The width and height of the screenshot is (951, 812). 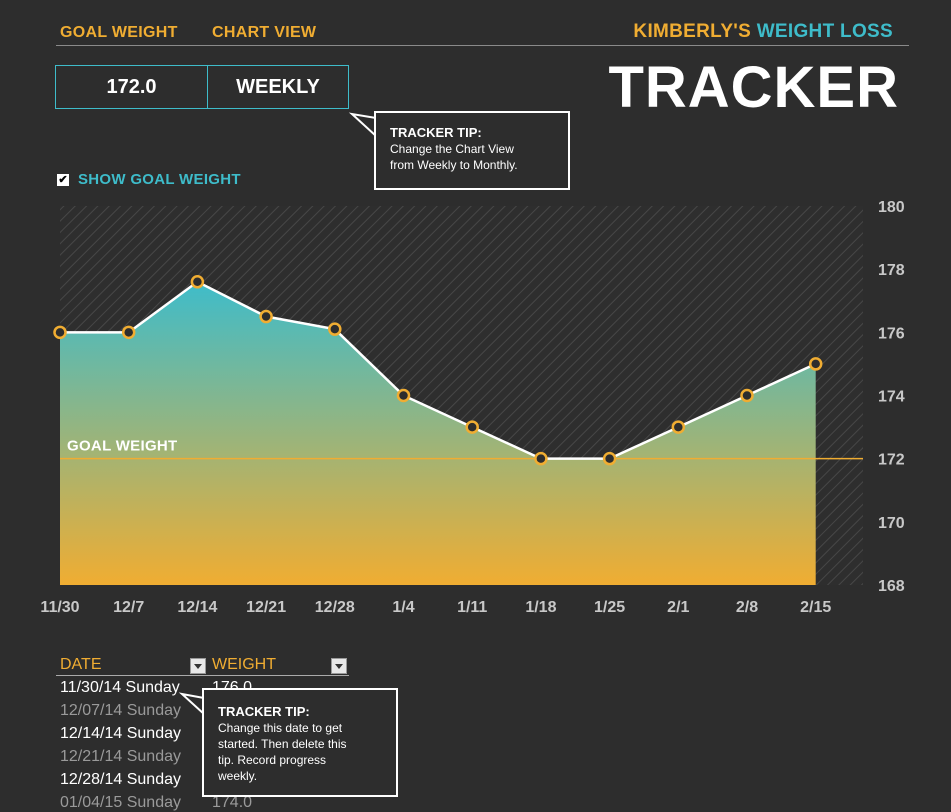 What do you see at coordinates (891, 333) in the screenshot?
I see `y-tick-label: 176` at bounding box center [891, 333].